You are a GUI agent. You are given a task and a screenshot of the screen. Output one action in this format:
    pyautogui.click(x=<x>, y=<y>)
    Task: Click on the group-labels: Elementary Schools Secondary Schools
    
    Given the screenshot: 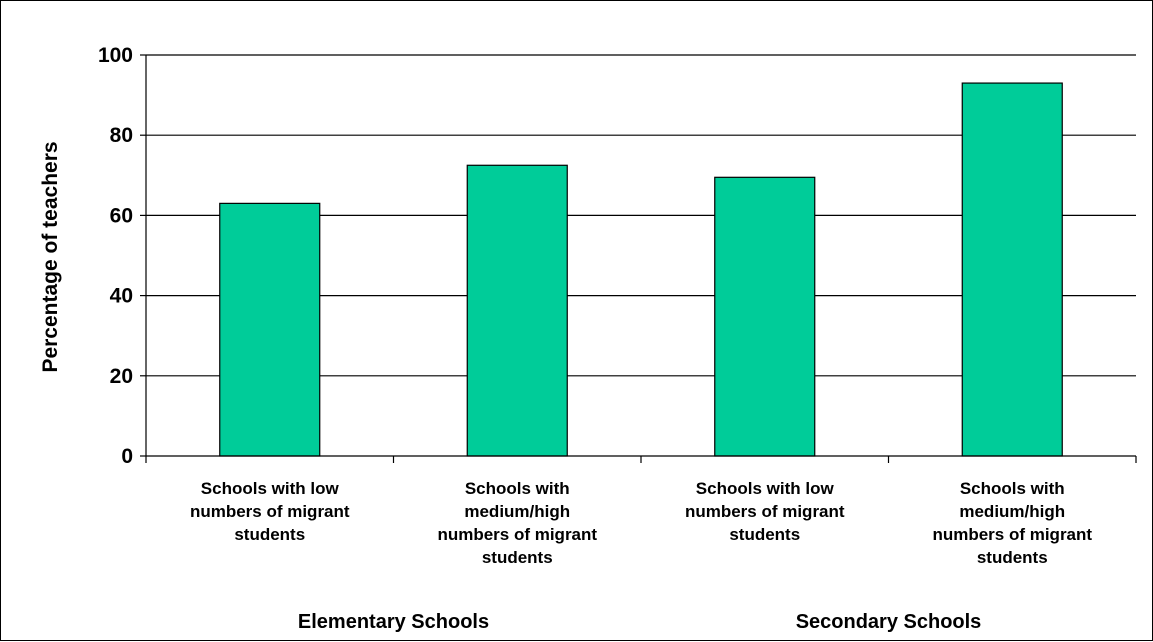 What is the action you would take?
    pyautogui.click(x=639, y=622)
    